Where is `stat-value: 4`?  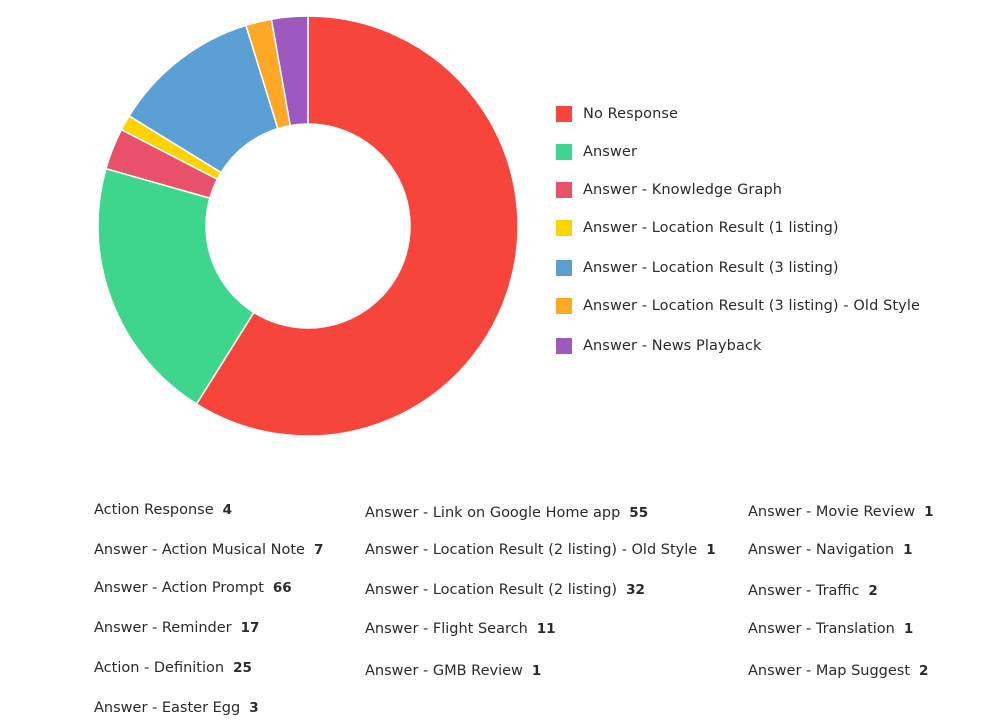
stat-value: 4 is located at coordinates (227, 510).